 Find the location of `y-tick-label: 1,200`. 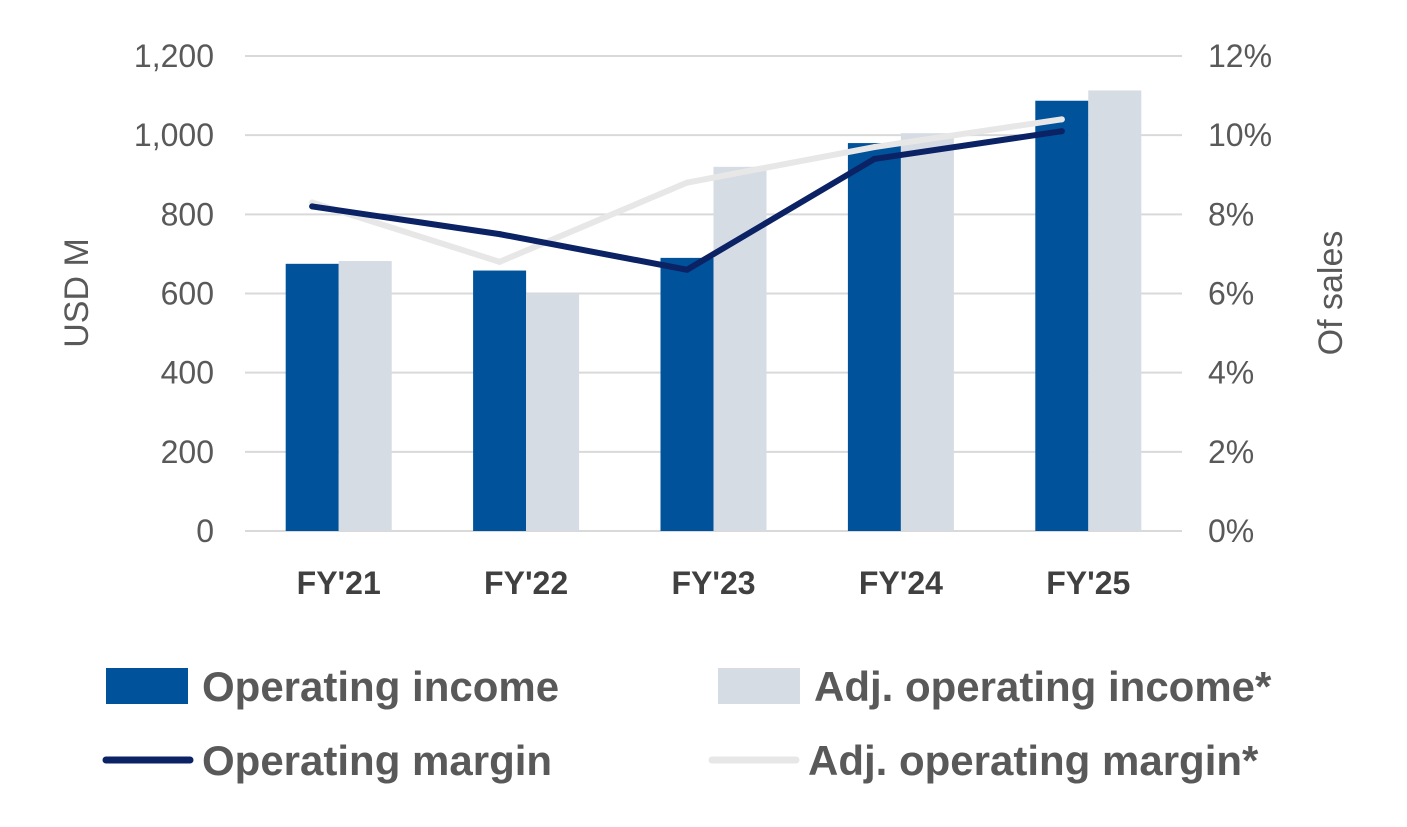

y-tick-label: 1,200 is located at coordinates (174, 56).